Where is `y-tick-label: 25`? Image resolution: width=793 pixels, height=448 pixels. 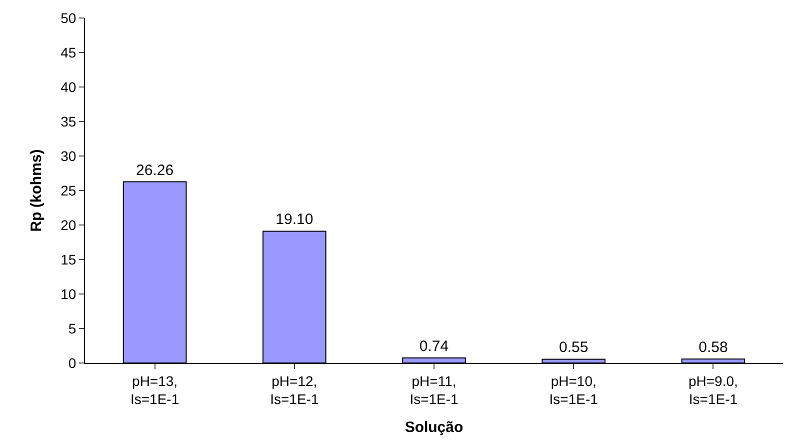 y-tick-label: 25 is located at coordinates (68, 190).